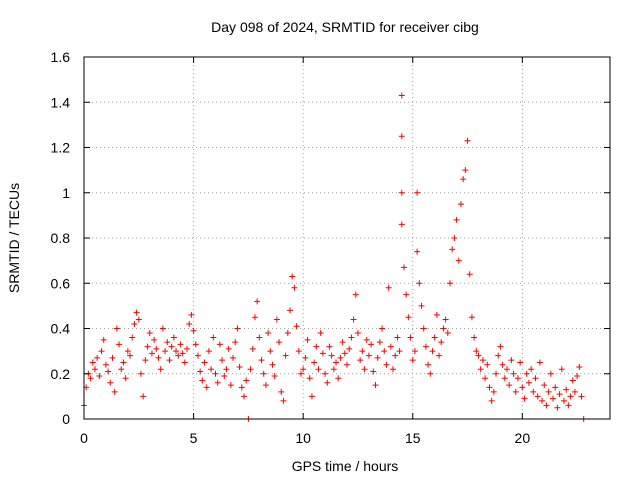 The width and height of the screenshot is (640, 480). Describe the element at coordinates (345, 466) in the screenshot. I see `x-axis-title: GPS time / hours` at that location.